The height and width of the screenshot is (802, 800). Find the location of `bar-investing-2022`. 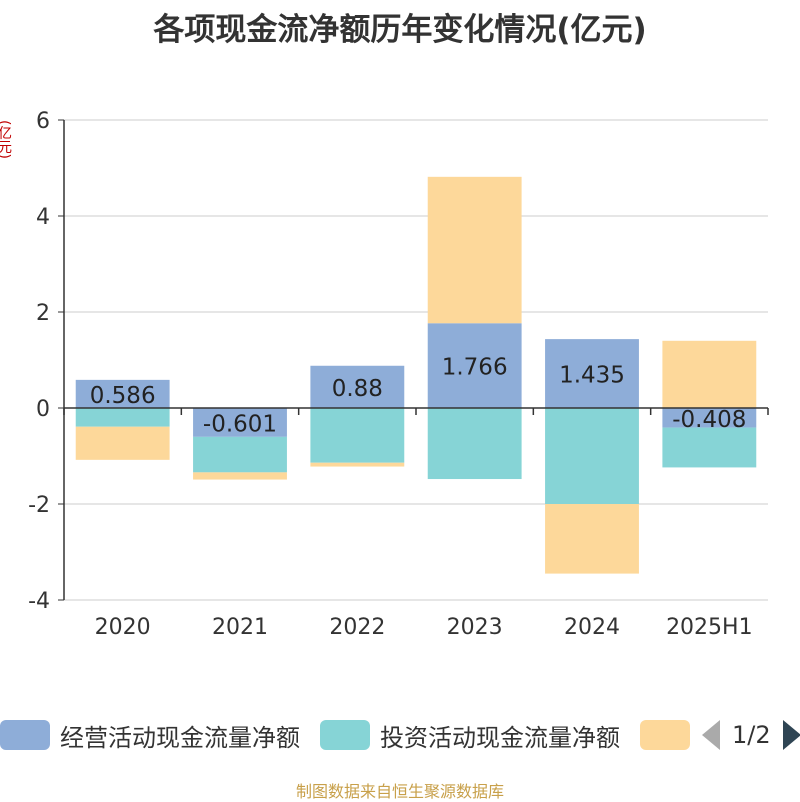

bar-investing-2022 is located at coordinates (357, 435).